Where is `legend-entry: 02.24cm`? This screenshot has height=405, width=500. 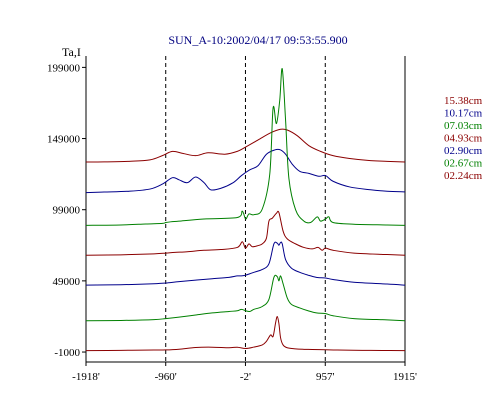
legend-entry: 02.24cm is located at coordinates (463, 176).